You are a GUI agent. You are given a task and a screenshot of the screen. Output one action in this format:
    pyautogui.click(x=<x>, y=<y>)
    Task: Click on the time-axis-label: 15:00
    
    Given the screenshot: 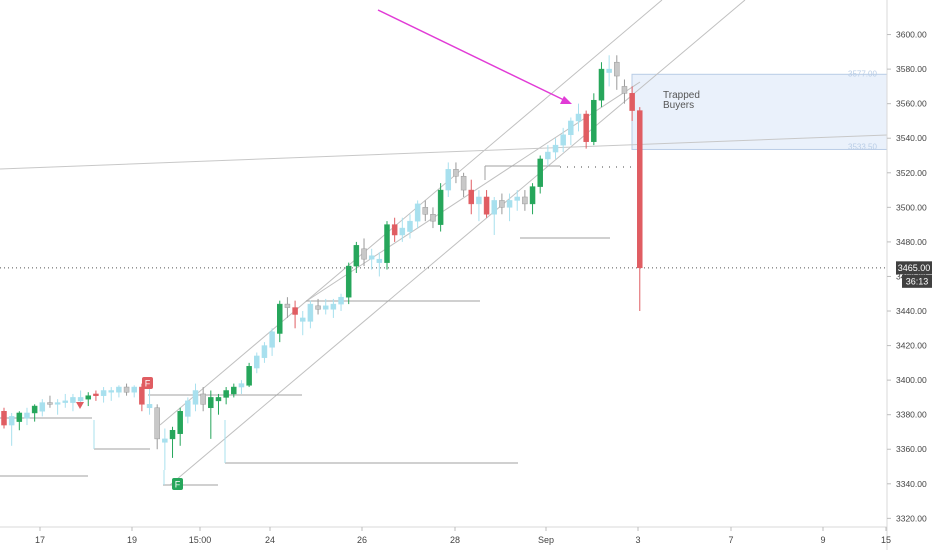 What is the action you would take?
    pyautogui.click(x=200, y=540)
    